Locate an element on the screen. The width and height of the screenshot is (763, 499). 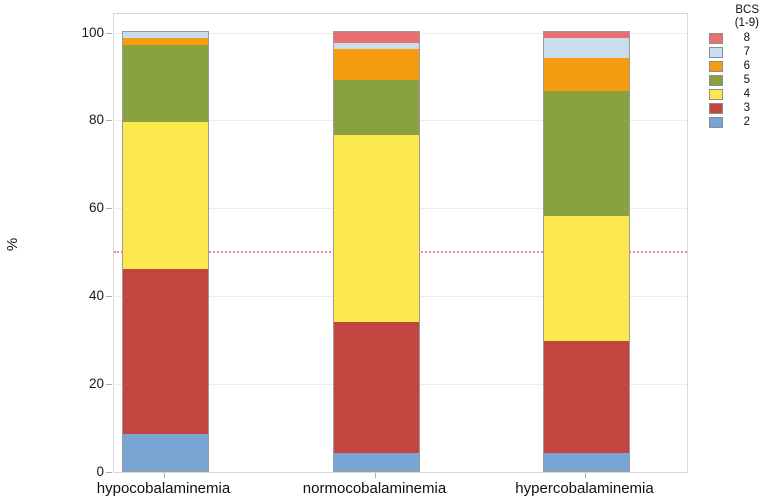
legend-label-bcs-5: 5 is located at coordinates (746, 80).